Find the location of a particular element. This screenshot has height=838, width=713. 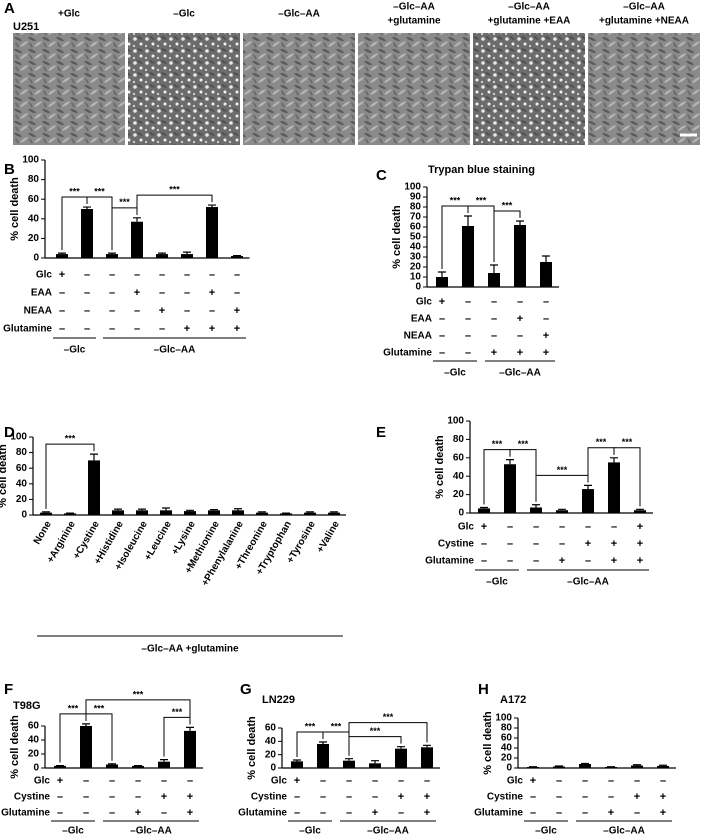

group-label: –Glc–AA +glutamine is located at coordinates (190, 649).